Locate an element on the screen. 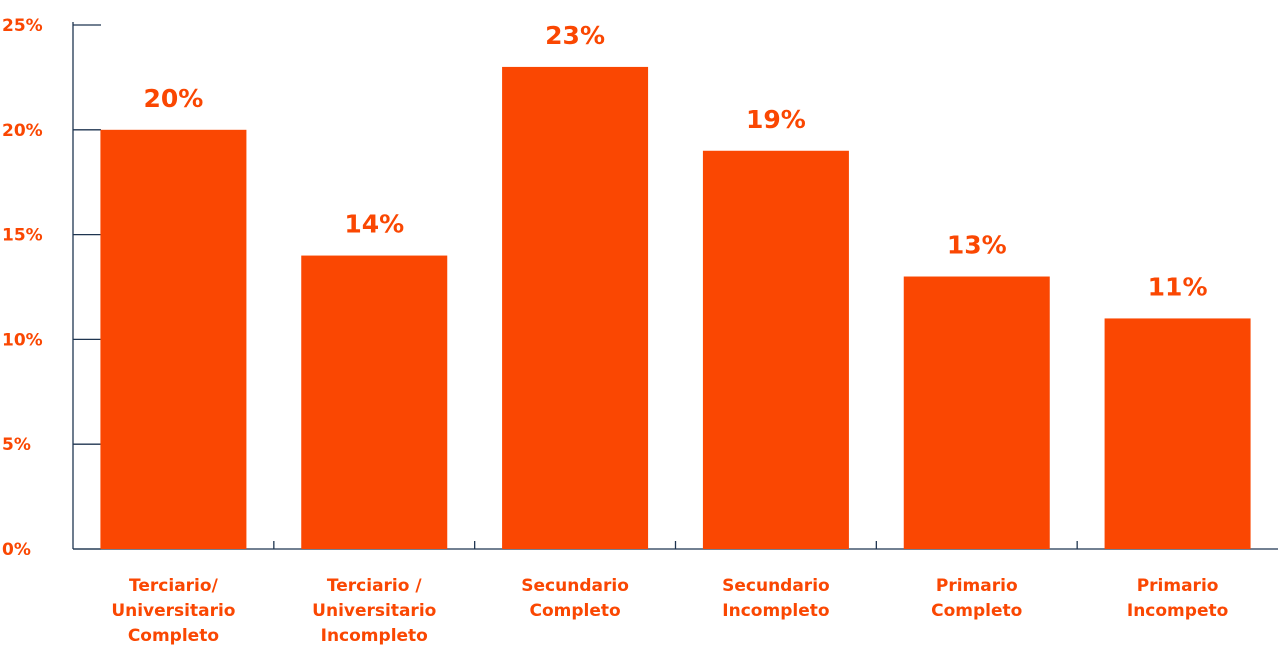 This screenshot has height=655, width=1278. data-label: 14% is located at coordinates (374, 224).